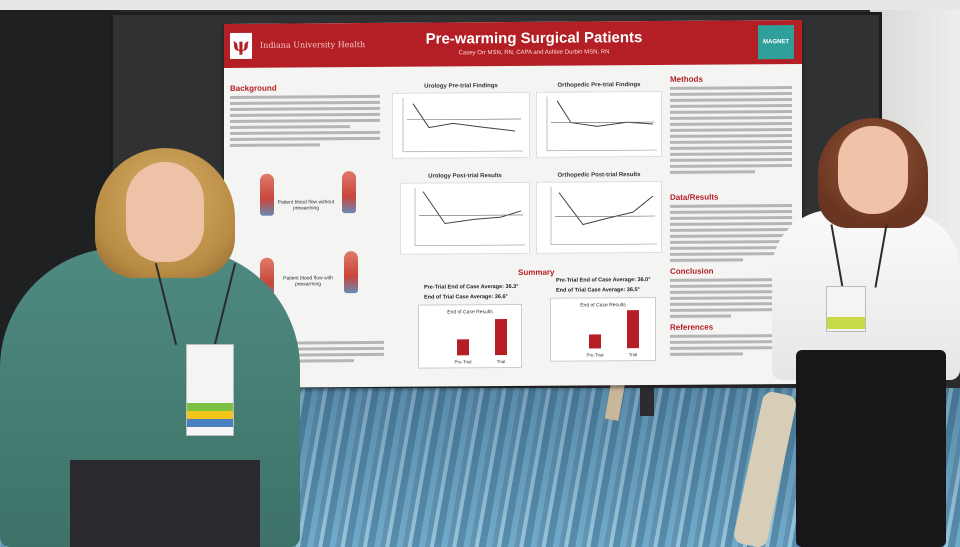 This screenshot has width=960, height=547. Describe the element at coordinates (470, 312) in the screenshot. I see `bar-chart-left-title: End of Case Results` at that location.